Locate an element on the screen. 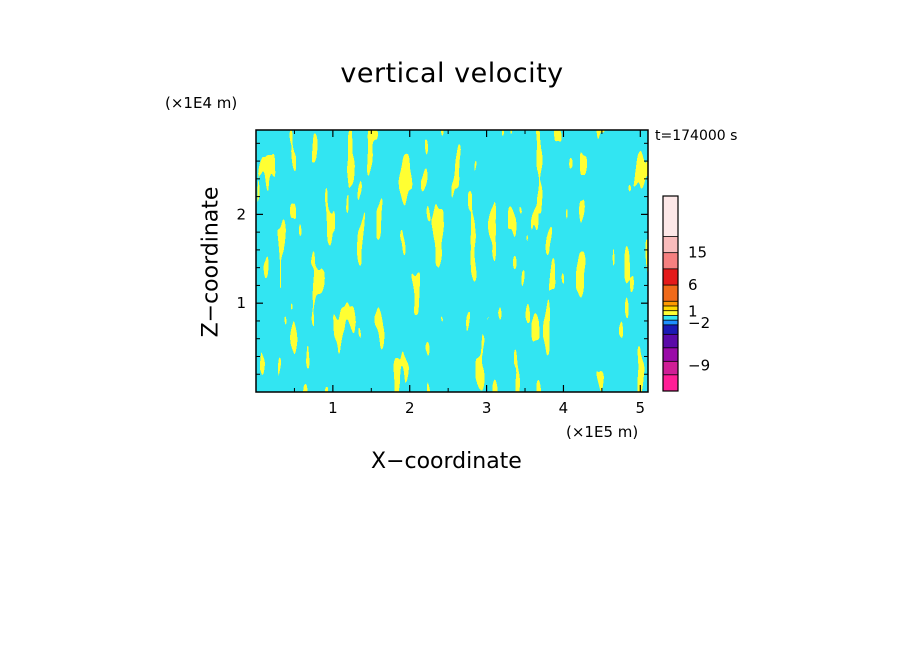 Image resolution: width=904 pixels, height=654 pixels. y-tick-label: 2 is located at coordinates (241, 214).